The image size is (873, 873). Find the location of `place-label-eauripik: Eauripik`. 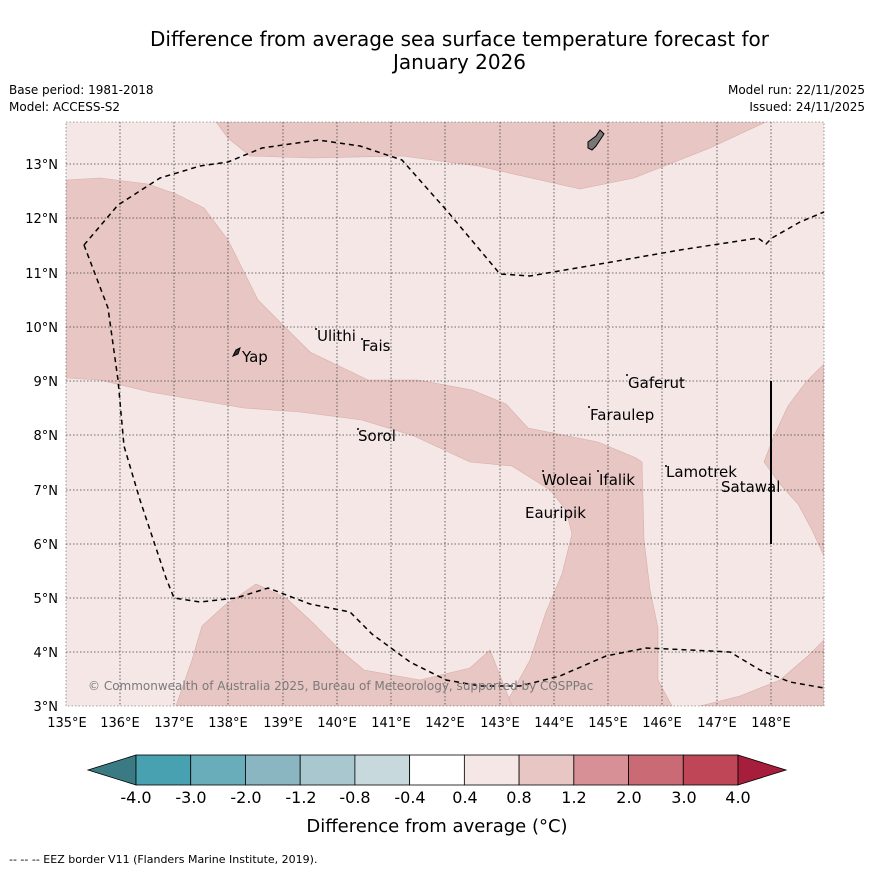

place-label-eauripik: Eauripik is located at coordinates (555, 513).